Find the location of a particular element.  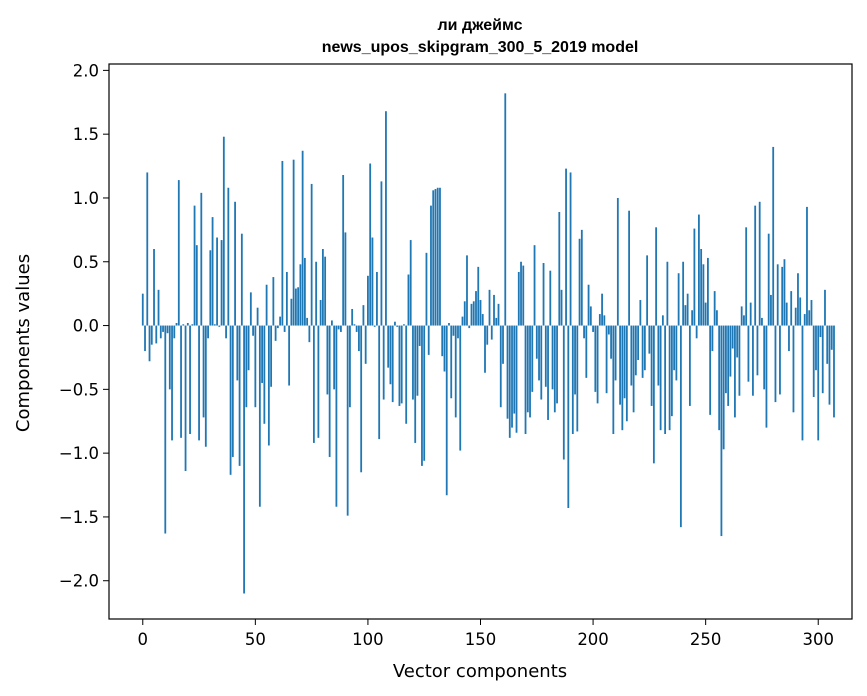

y-tick-label: 1.0 is located at coordinates (86, 198).